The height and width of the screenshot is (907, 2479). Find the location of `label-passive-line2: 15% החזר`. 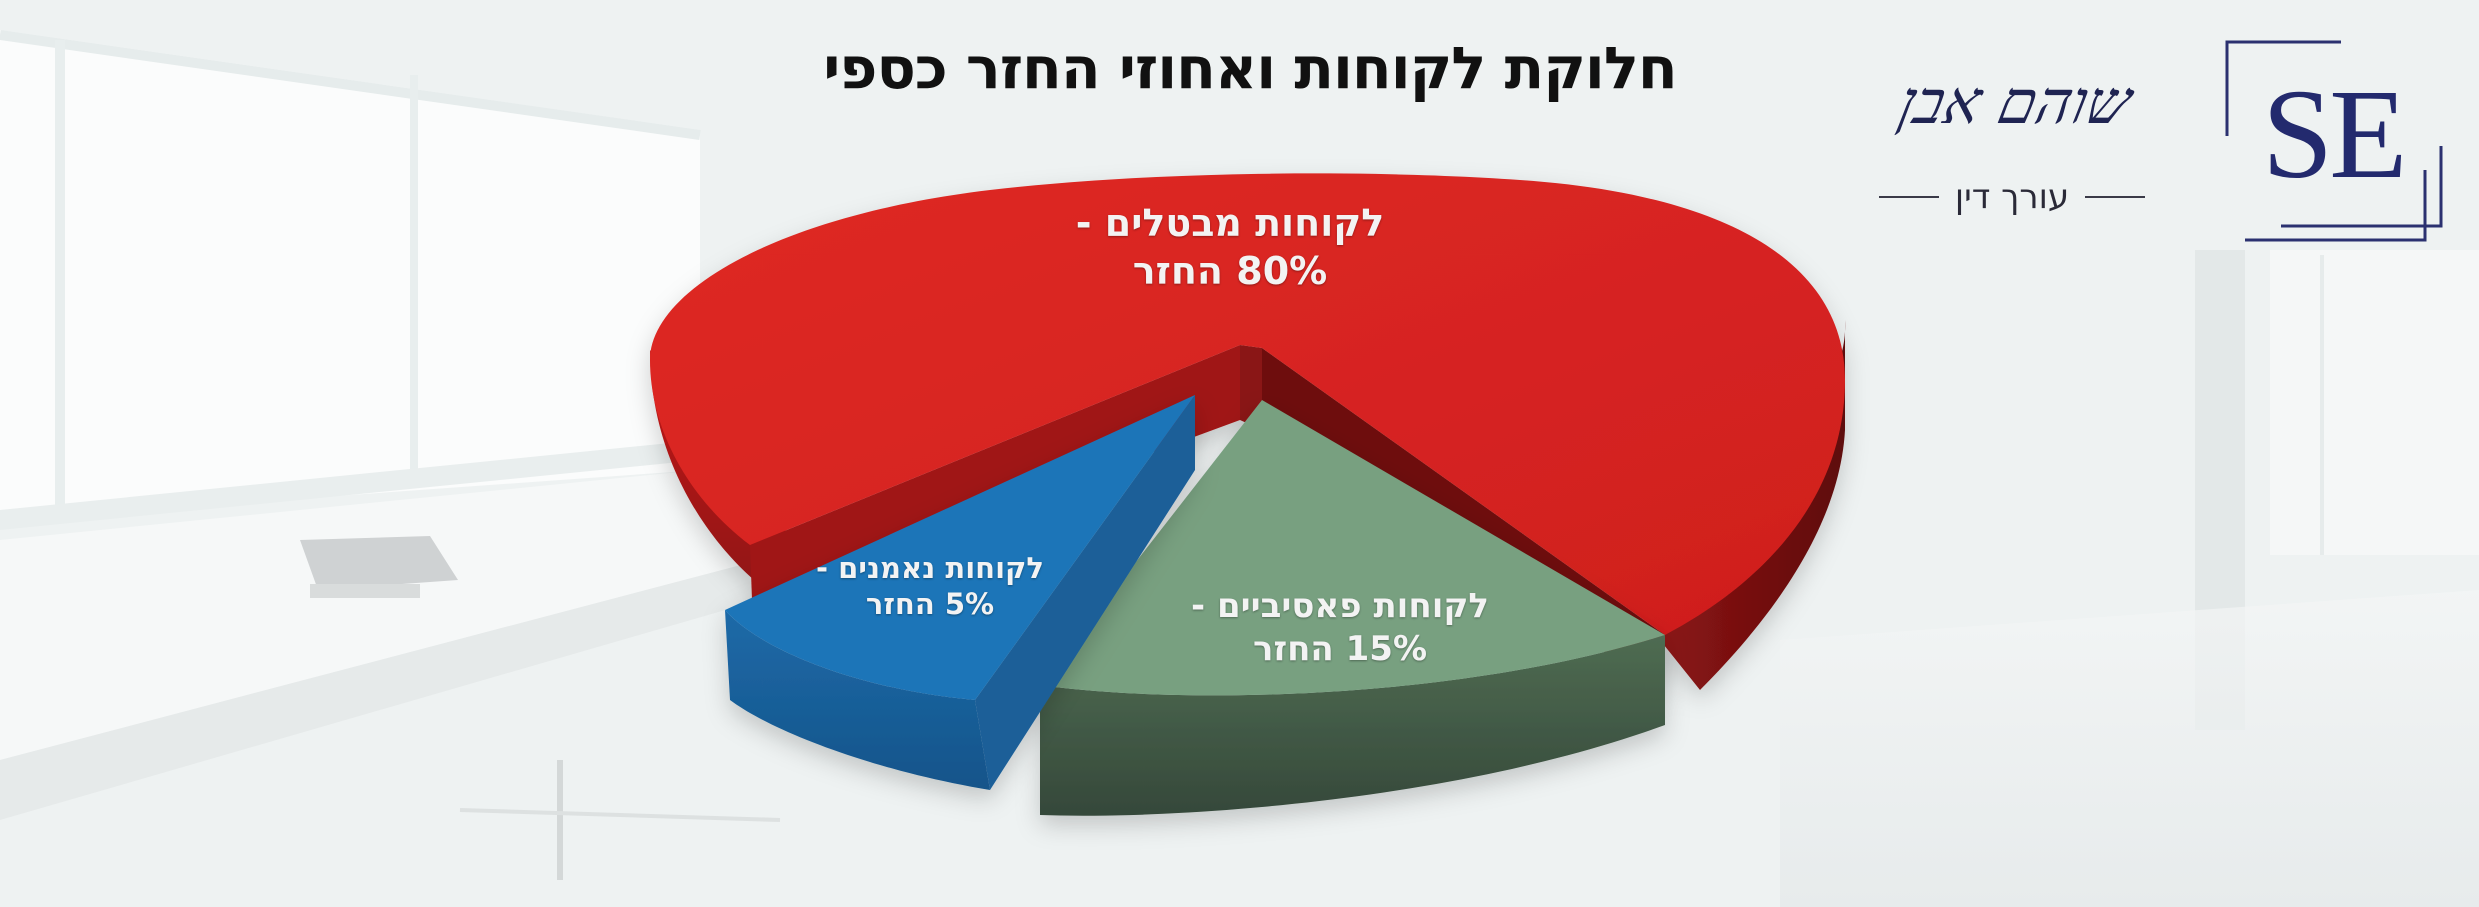

label-passive-line2: 15% החזר is located at coordinates (1340, 648).